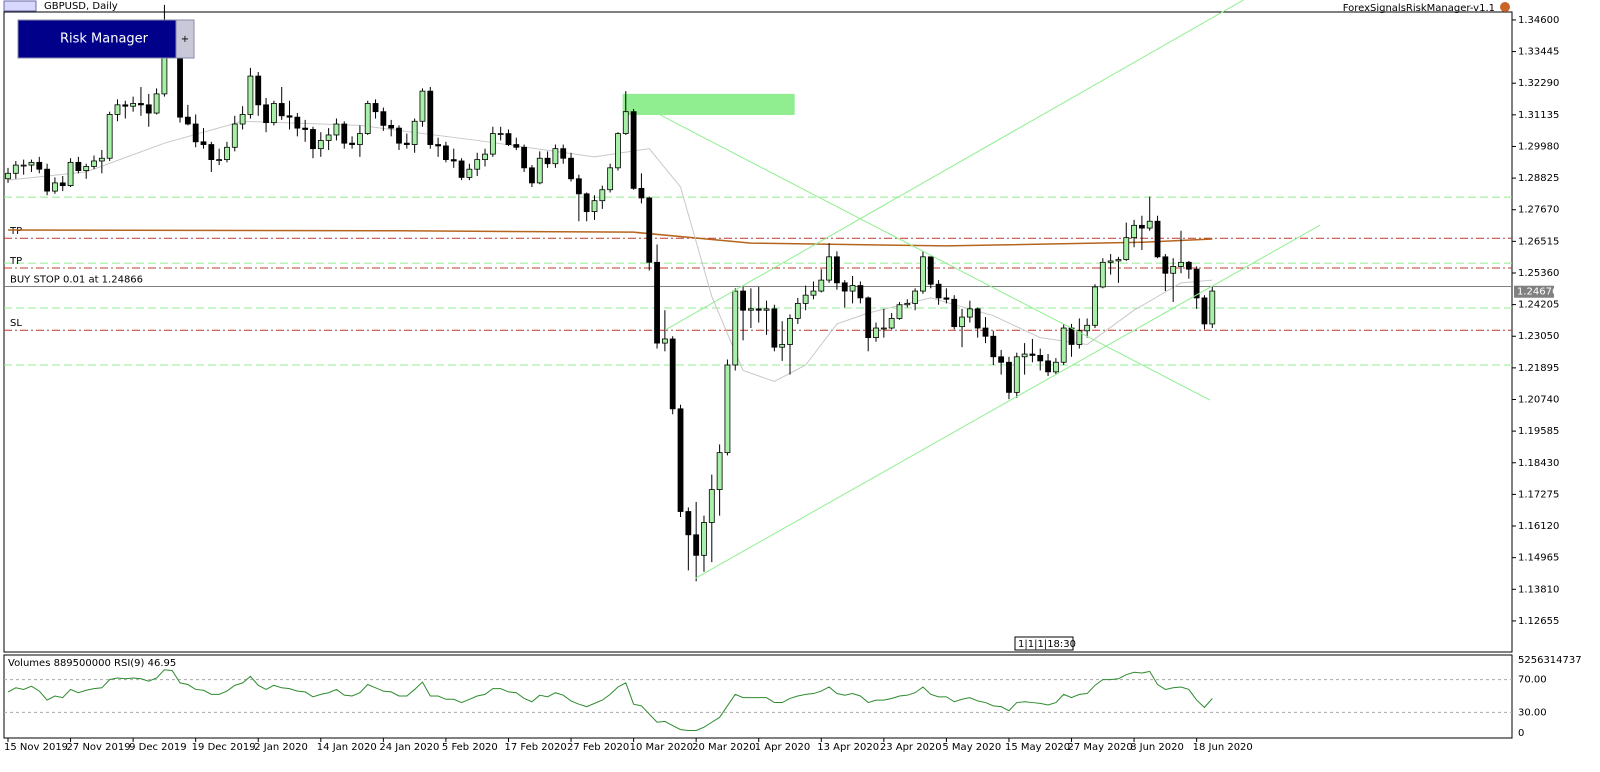  What do you see at coordinates (347, 747) in the screenshot?
I see `x-tick-label: 14 Jan 2020` at bounding box center [347, 747].